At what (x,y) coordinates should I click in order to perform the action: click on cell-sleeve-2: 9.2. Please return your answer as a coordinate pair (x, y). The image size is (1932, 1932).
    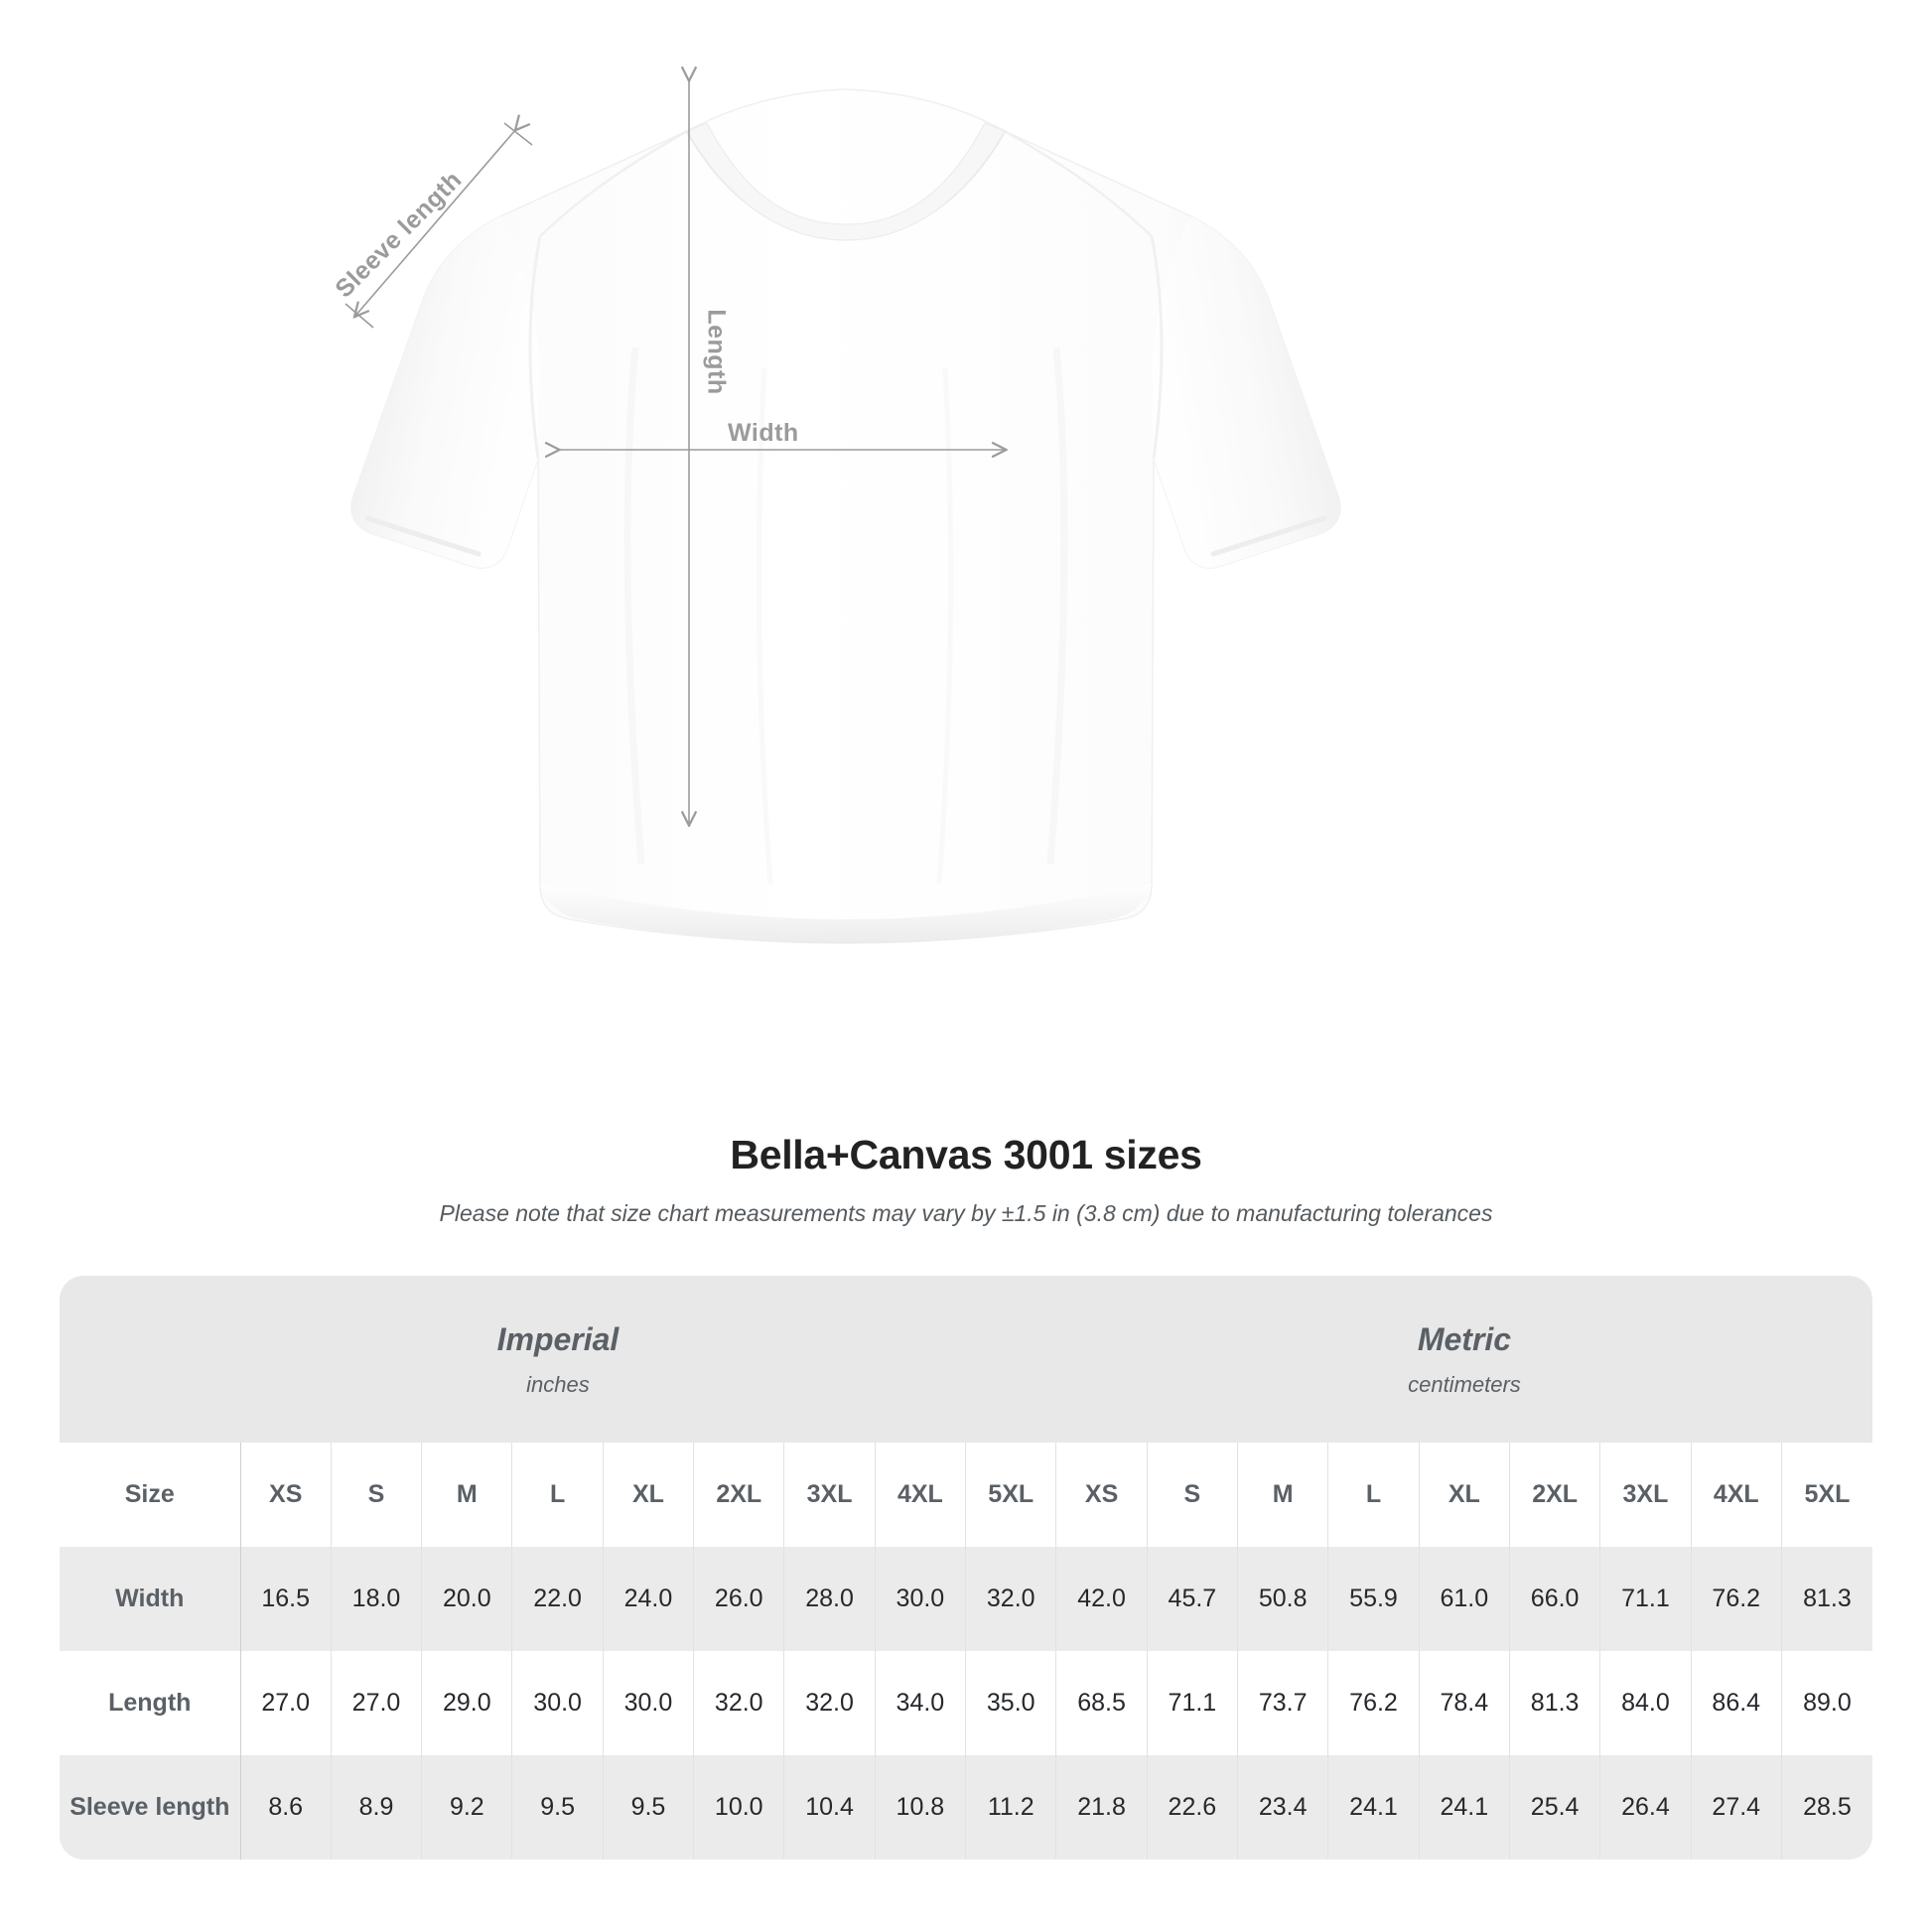
    Looking at the image, I should click on (467, 1807).